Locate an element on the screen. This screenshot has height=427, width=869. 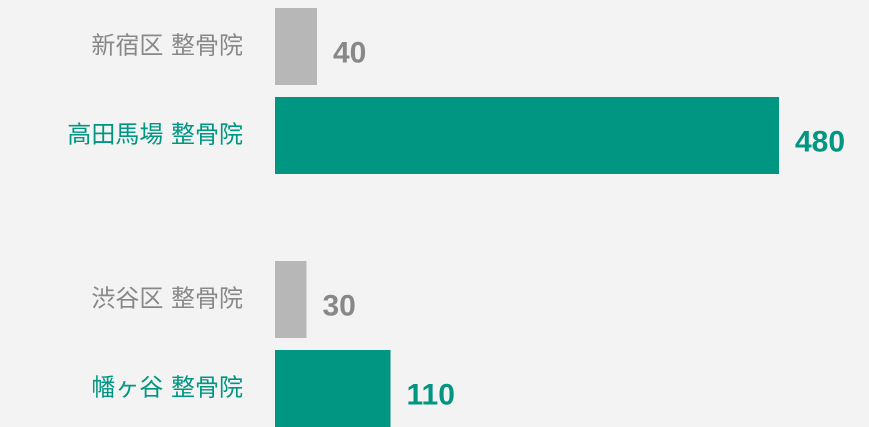
category-label: 新宿区 整骨院 is located at coordinates (167, 46).